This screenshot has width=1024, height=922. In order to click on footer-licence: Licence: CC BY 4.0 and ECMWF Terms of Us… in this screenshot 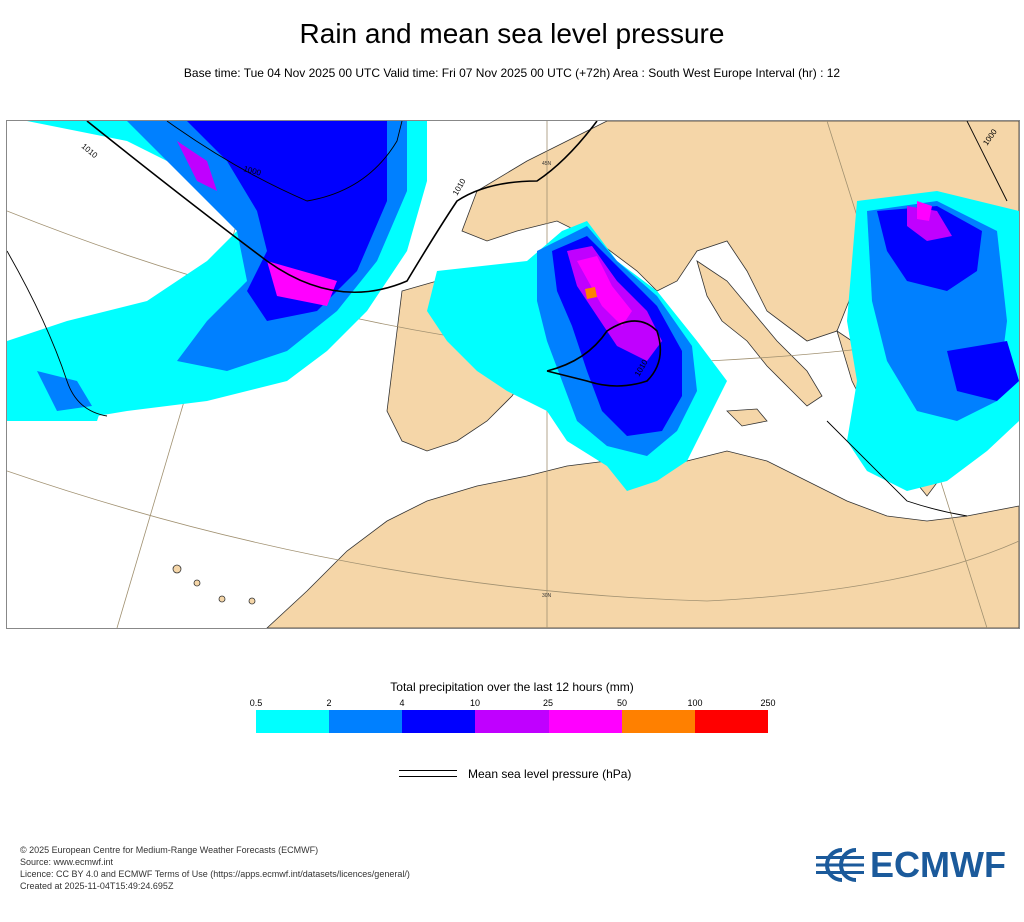, I will do `click(215, 874)`.